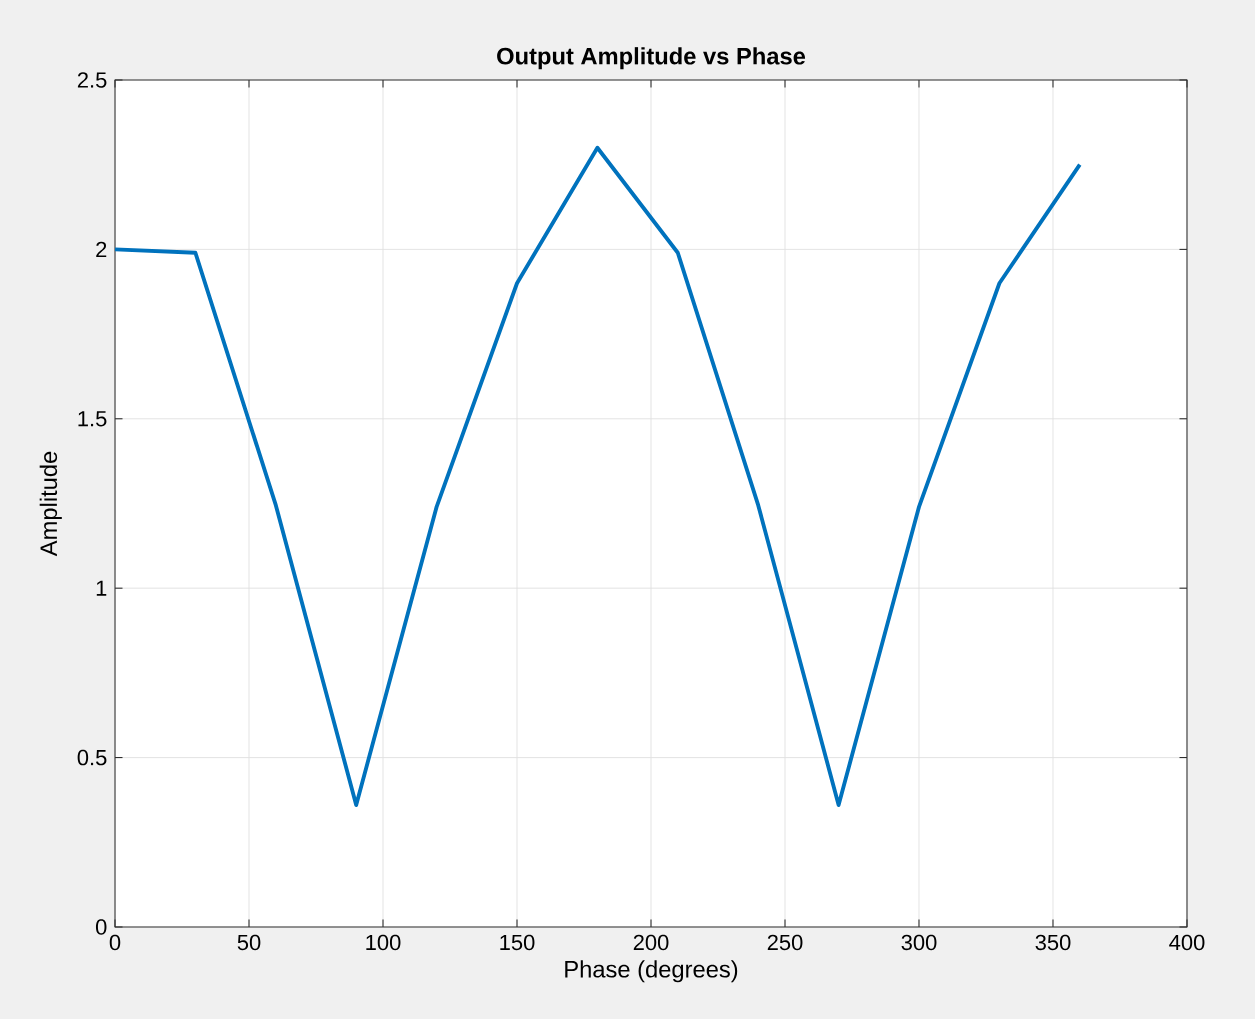 Image resolution: width=1255 pixels, height=1019 pixels. What do you see at coordinates (50, 504) in the screenshot?
I see `y-axis-title: Amplitude` at bounding box center [50, 504].